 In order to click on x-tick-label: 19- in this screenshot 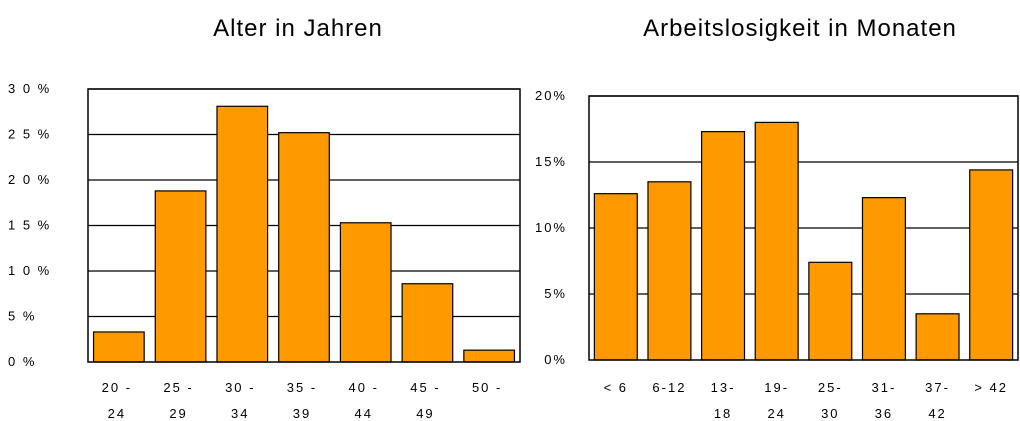, I will do `click(776, 387)`.